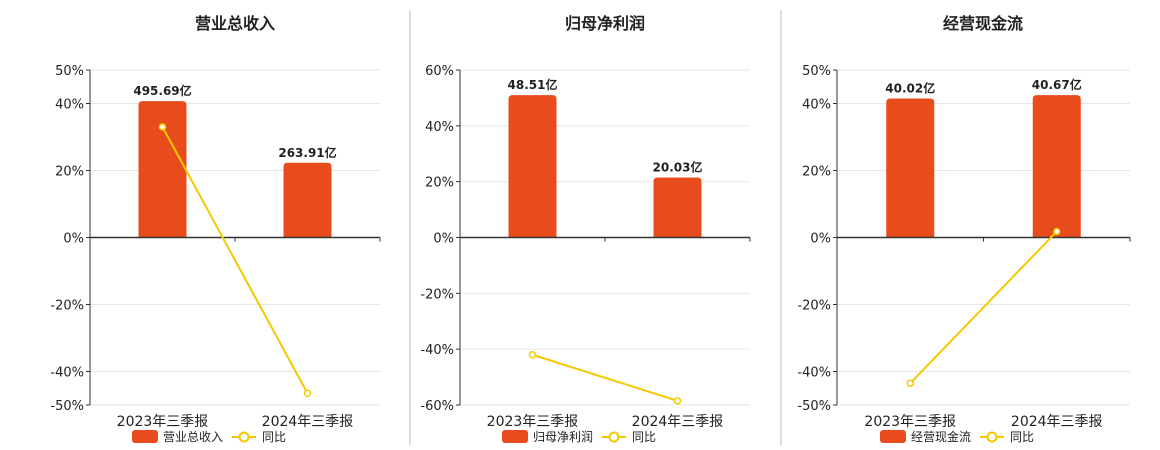 The height and width of the screenshot is (450, 1160). Describe the element at coordinates (1057, 84) in the screenshot. I see `bar-data-label: 40.67亿` at that location.